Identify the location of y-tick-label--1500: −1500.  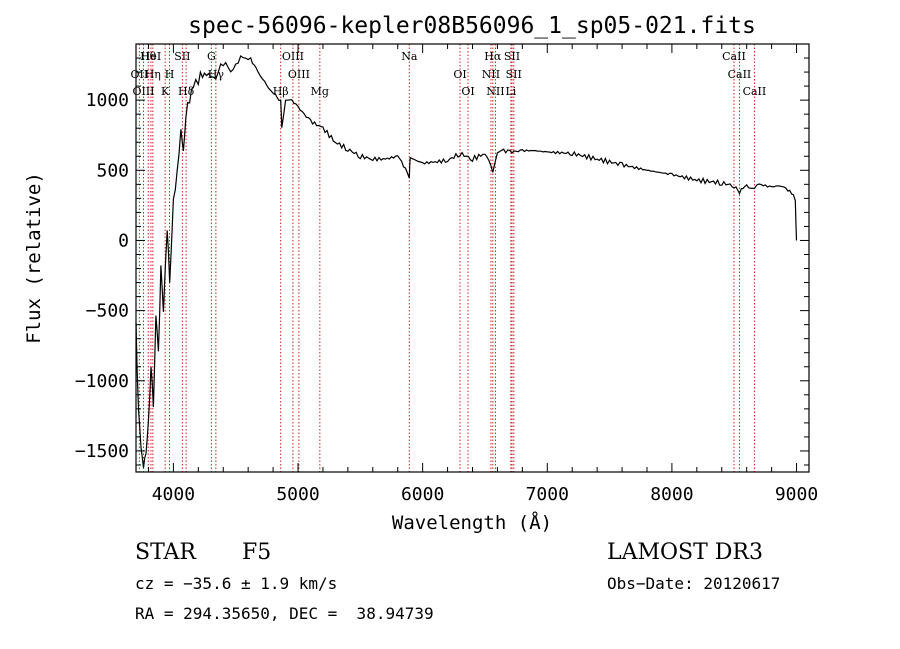
(102, 451).